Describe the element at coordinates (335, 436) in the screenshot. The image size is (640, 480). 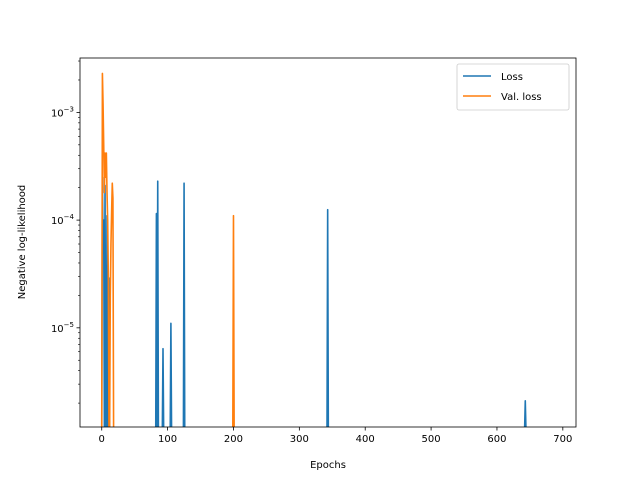
I see `x-axis-ticks: 0 100 200 300 400 500 600 700` at that location.